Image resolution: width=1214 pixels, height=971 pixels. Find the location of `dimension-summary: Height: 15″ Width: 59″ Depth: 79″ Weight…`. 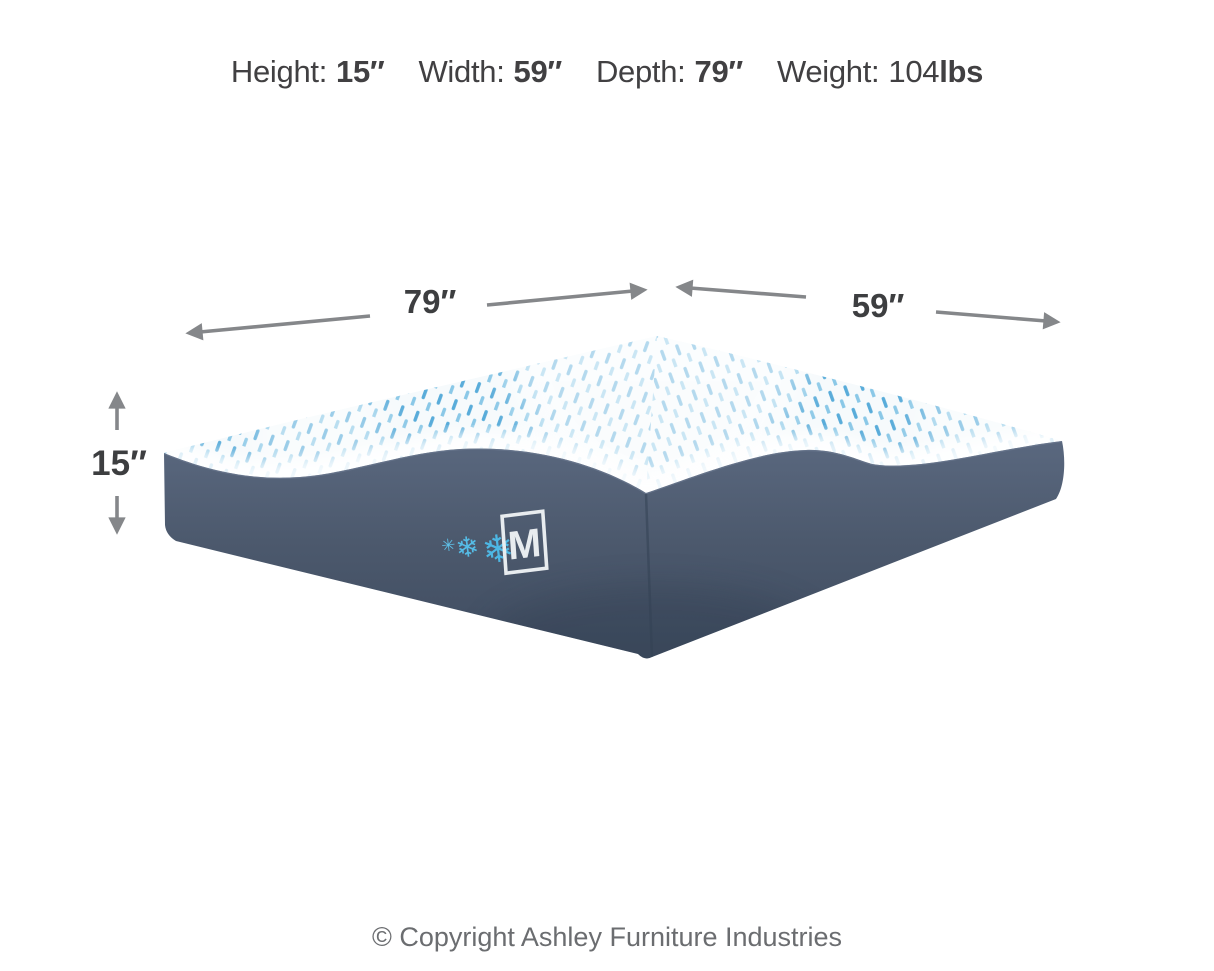

dimension-summary: Height: 15″ Width: 59″ Depth: 79″ Weight… is located at coordinates (607, 72).